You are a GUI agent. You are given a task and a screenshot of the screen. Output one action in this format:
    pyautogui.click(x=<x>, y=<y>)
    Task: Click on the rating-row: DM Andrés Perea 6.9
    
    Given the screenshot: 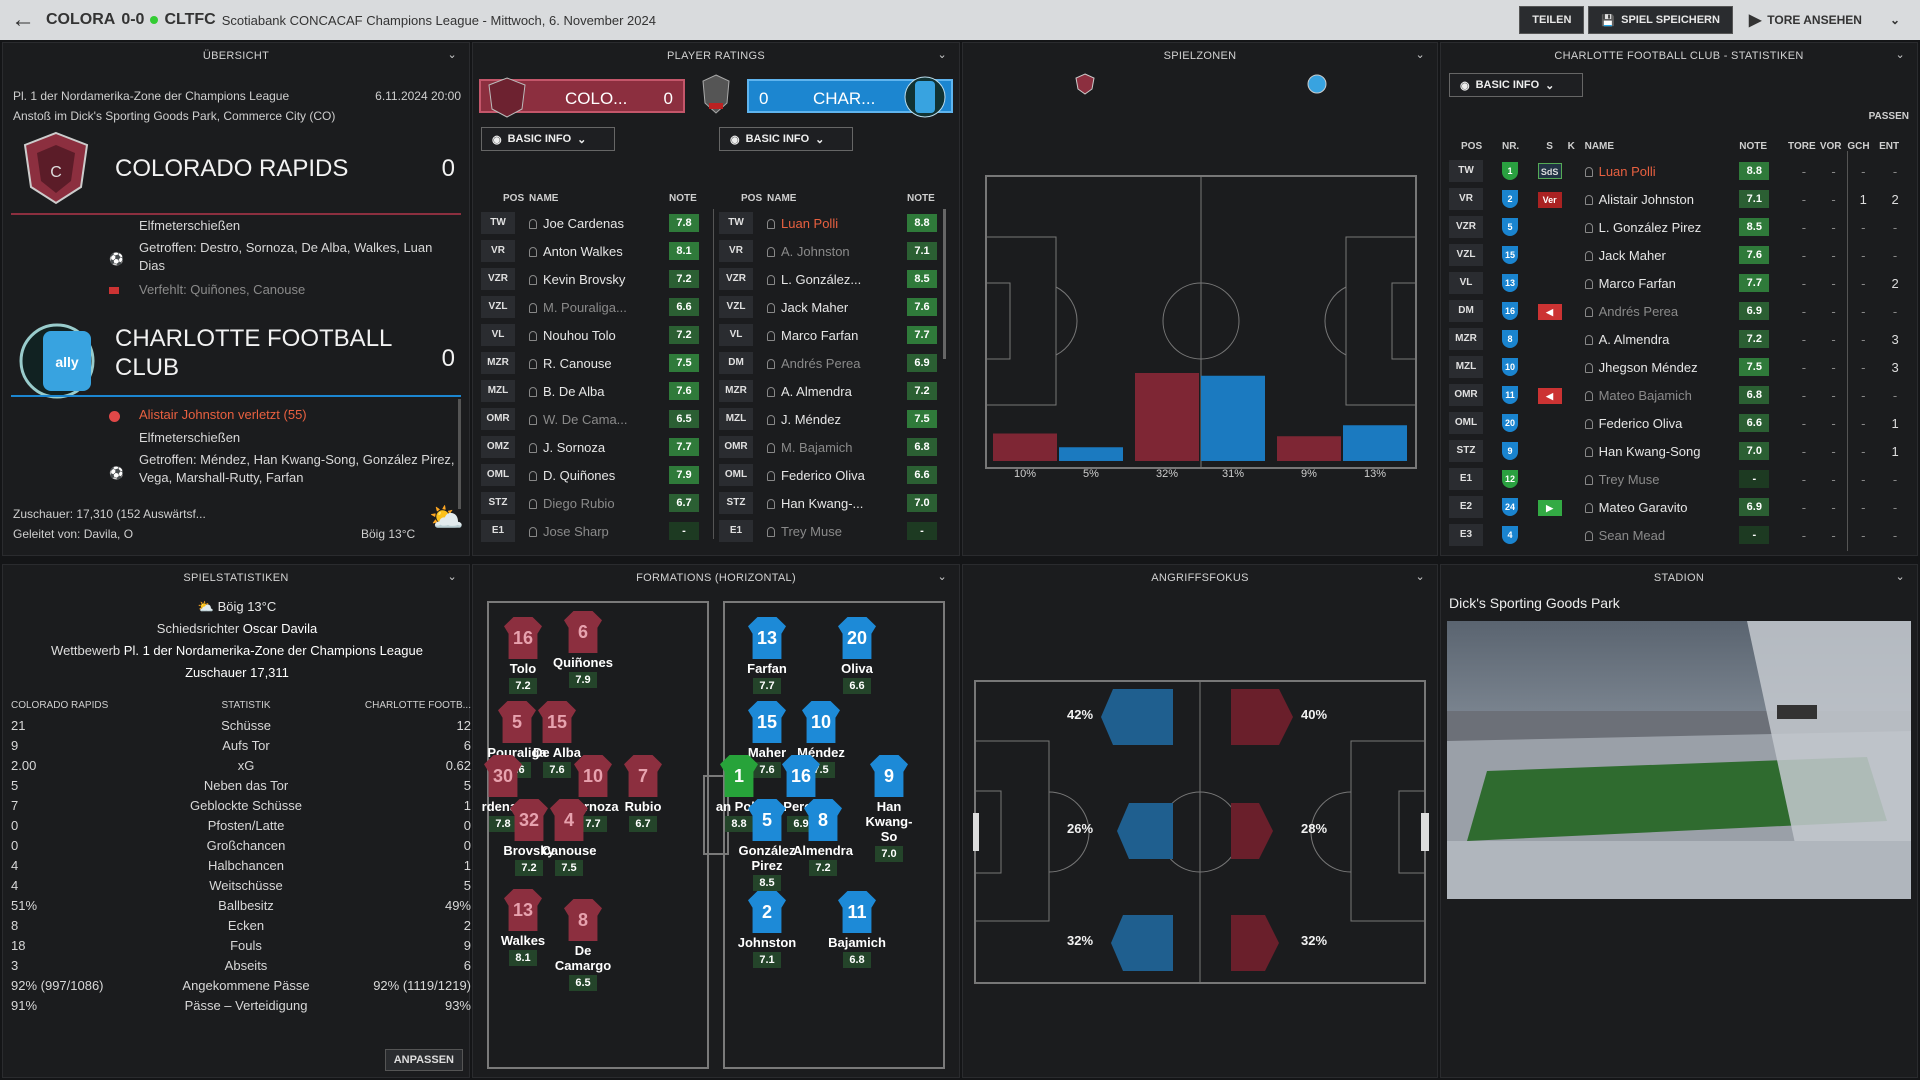 What is the action you would take?
    pyautogui.click(x=833, y=363)
    